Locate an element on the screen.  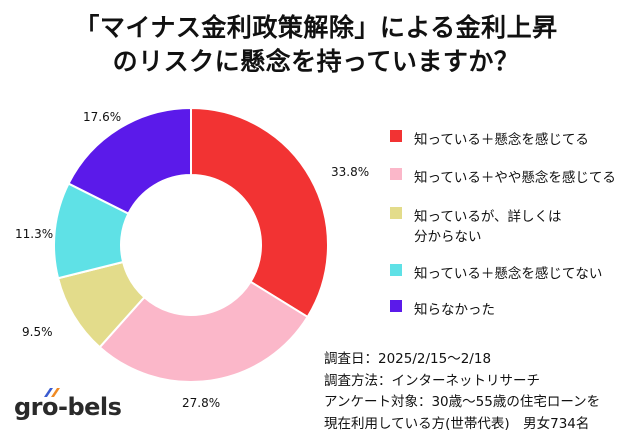
legend-item: 知らなかった is located at coordinates (442, 308).